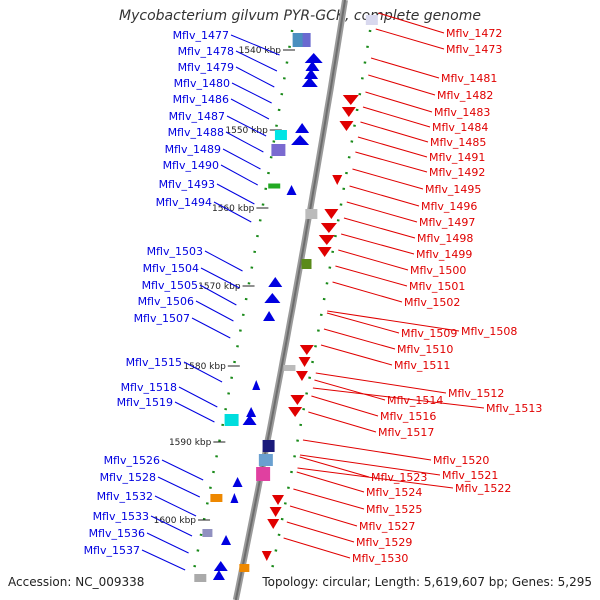 This screenshot has height=600, width=600. What do you see at coordinates (162, 318) in the screenshot?
I see `gene-label-mflv_1507: Mflv_1507` at bounding box center [162, 318].